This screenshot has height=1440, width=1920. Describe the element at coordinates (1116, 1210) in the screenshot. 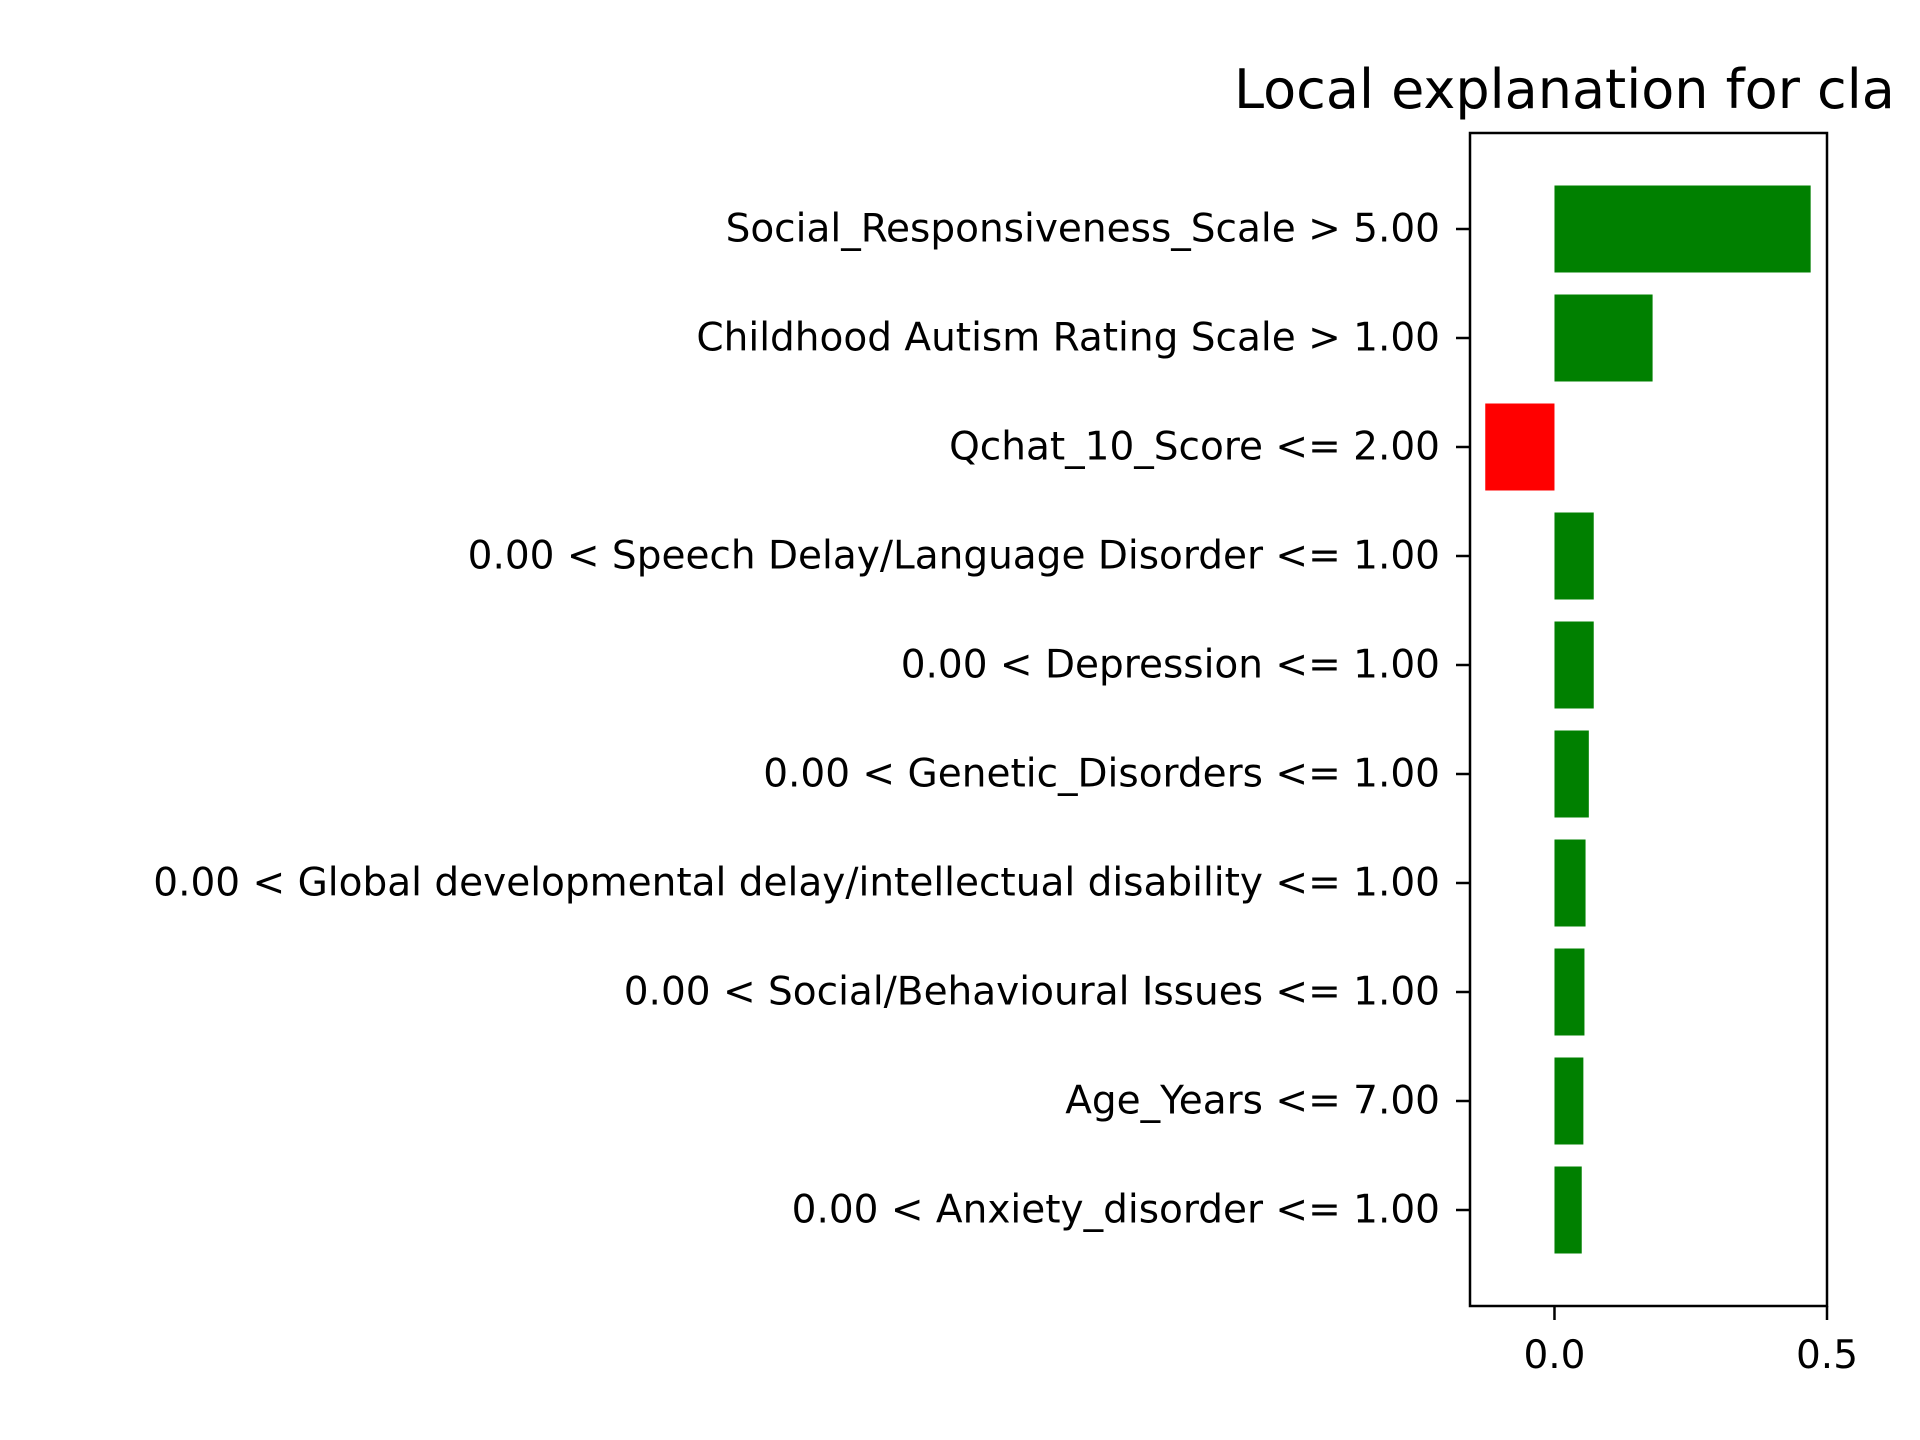

I see `y-tick-label: 0.00 < Anxiety_disorder <= 1.00` at that location.